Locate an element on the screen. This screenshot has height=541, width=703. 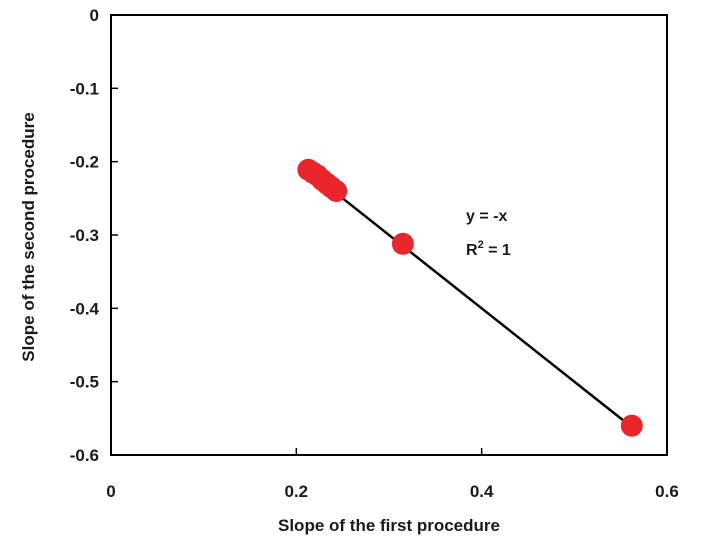
y-tick-label: -0.1 is located at coordinates (84, 88).